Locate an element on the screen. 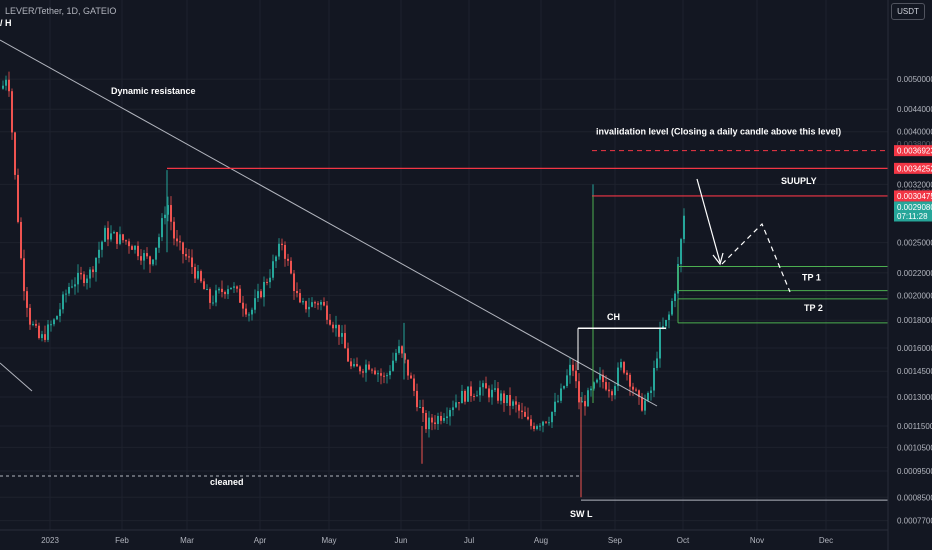 This screenshot has height=550, width=932. x-tick-label: Jul is located at coordinates (469, 540).